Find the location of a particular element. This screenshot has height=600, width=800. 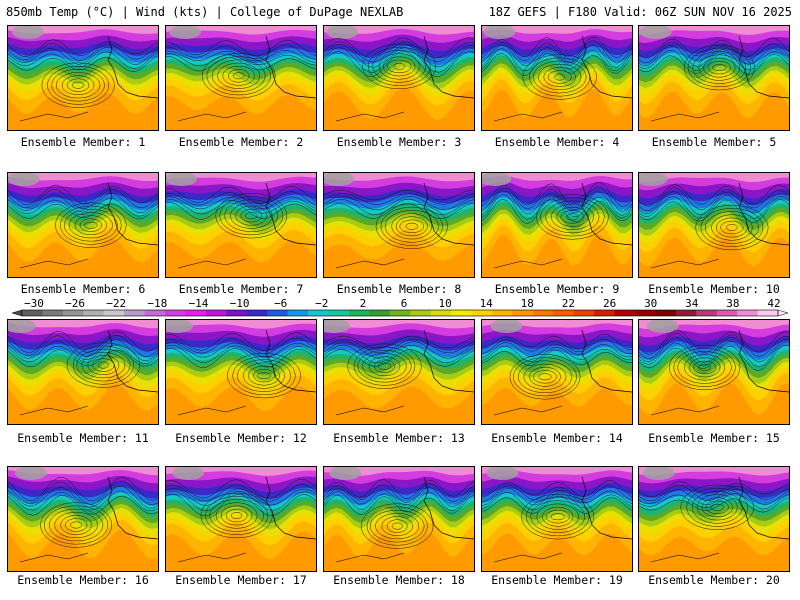

ensemble-member-label: Ensemble Member: 11 is located at coordinates (83, 438).